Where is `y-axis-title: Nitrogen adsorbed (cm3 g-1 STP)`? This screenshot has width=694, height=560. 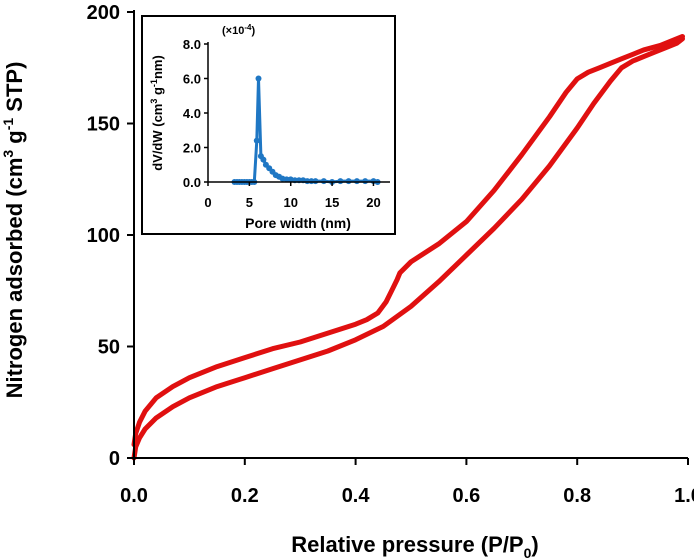 y-axis-title: Nitrogen adsorbed (cm3 g-1 STP) is located at coordinates (13, 230).